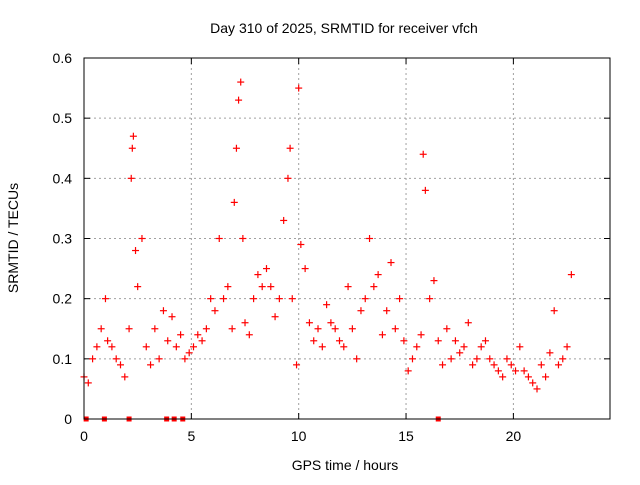 The image size is (640, 485). Describe the element at coordinates (68, 419) in the screenshot. I see `y-tick-label: 0` at that location.